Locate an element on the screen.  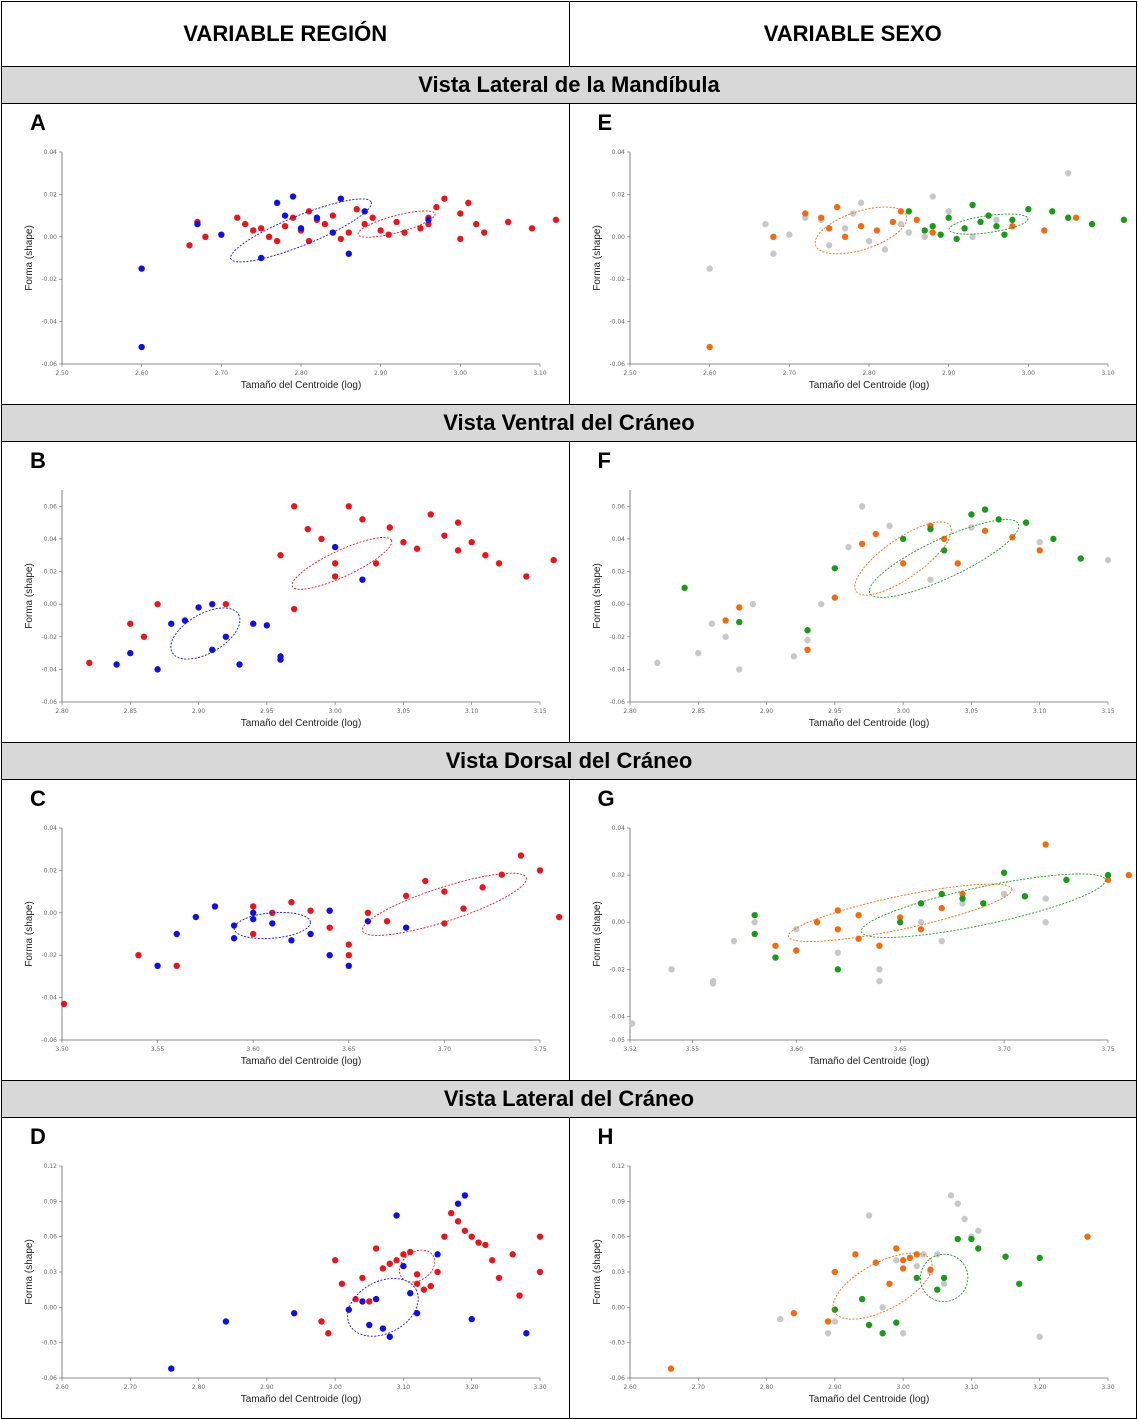
confidence-ellipse-green is located at coordinates (988, 224).